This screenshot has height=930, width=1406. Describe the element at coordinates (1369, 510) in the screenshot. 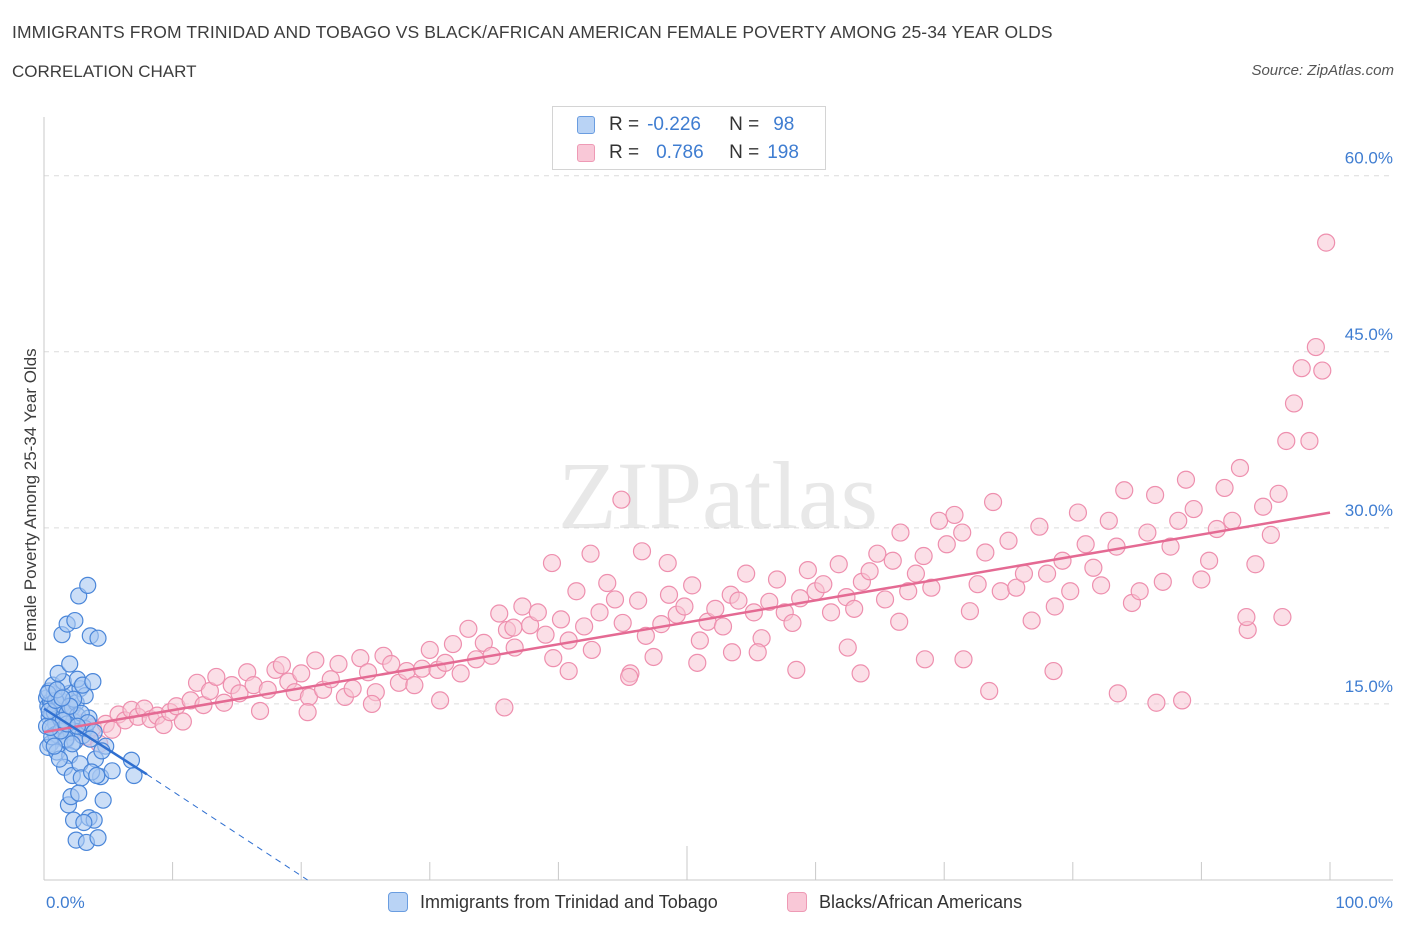

I see `y-tick-label: 30.0%` at that location.